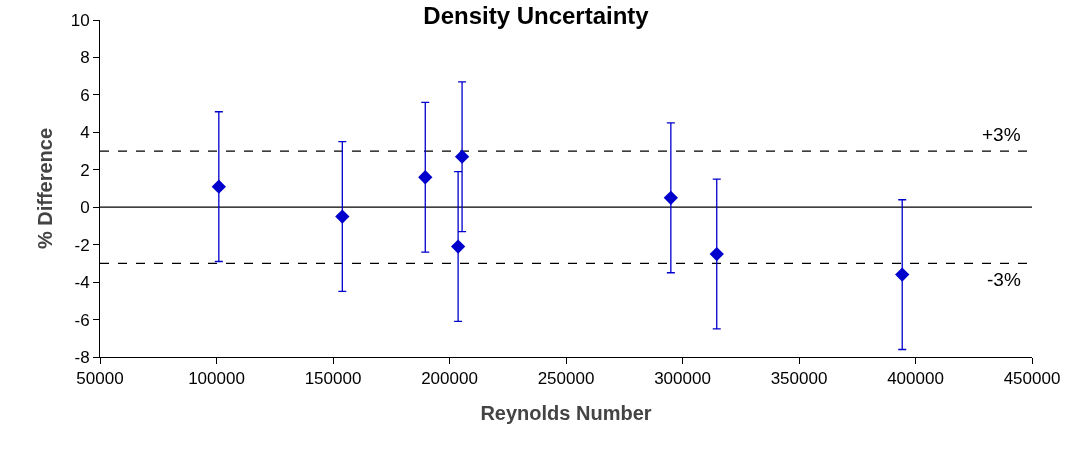 Image resolution: width=1072 pixels, height=457 pixels. I want to click on x-tick-label: 400000, so click(915, 379).